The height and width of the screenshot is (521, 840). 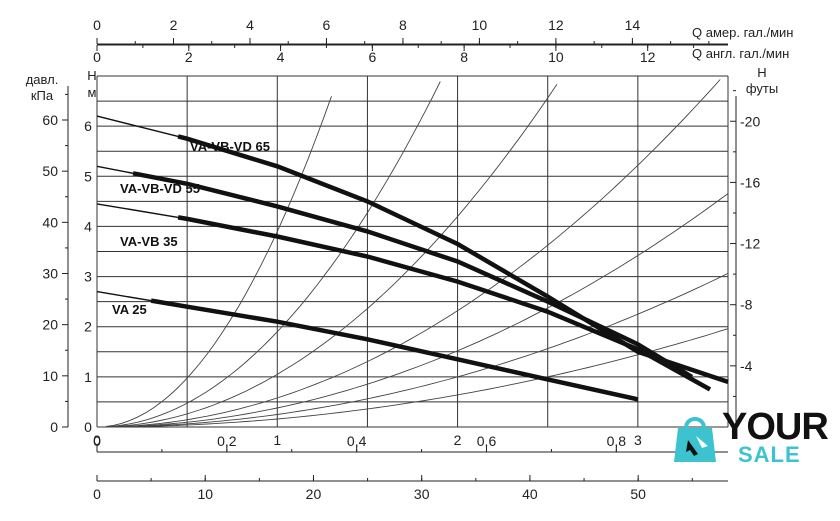 What do you see at coordinates (42, 79) in the screenshot?
I see `axis-kpa-label-line1: давл.` at bounding box center [42, 79].